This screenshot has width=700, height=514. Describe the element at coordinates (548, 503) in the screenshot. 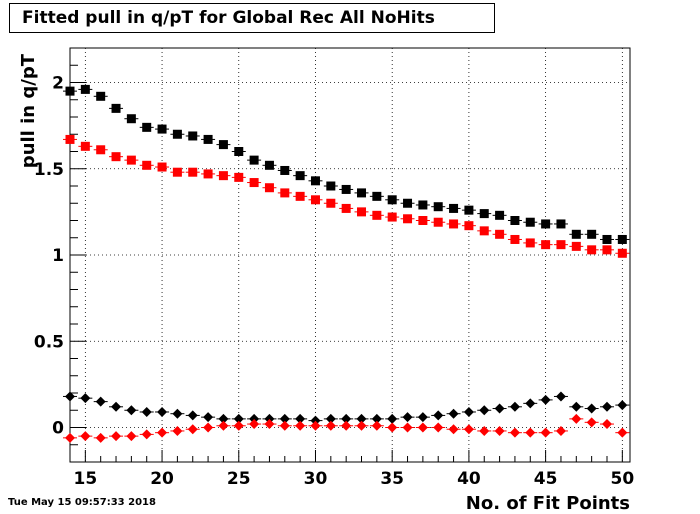

I see `x-axis-title: No. of Fit Points` at that location.